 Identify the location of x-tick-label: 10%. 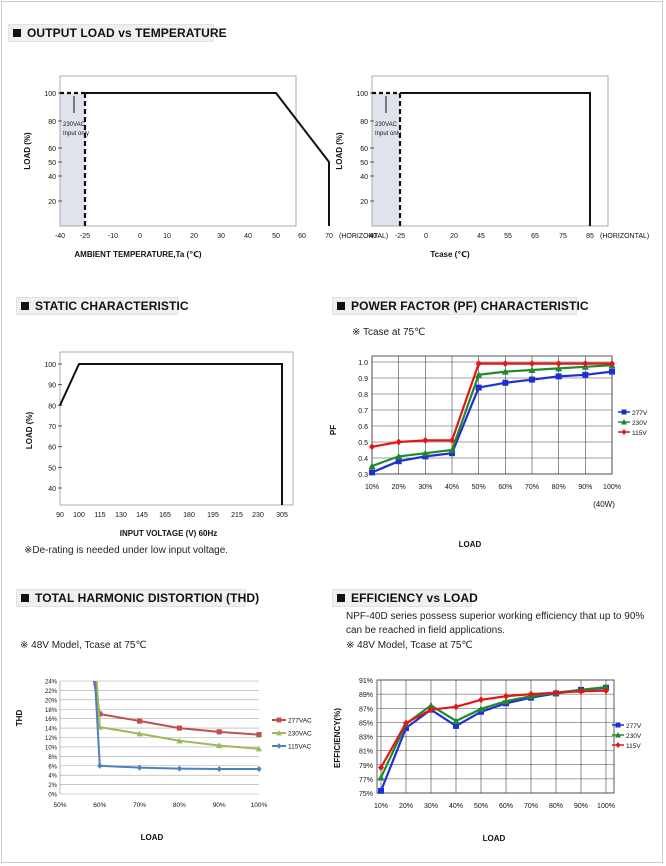
(372, 487).